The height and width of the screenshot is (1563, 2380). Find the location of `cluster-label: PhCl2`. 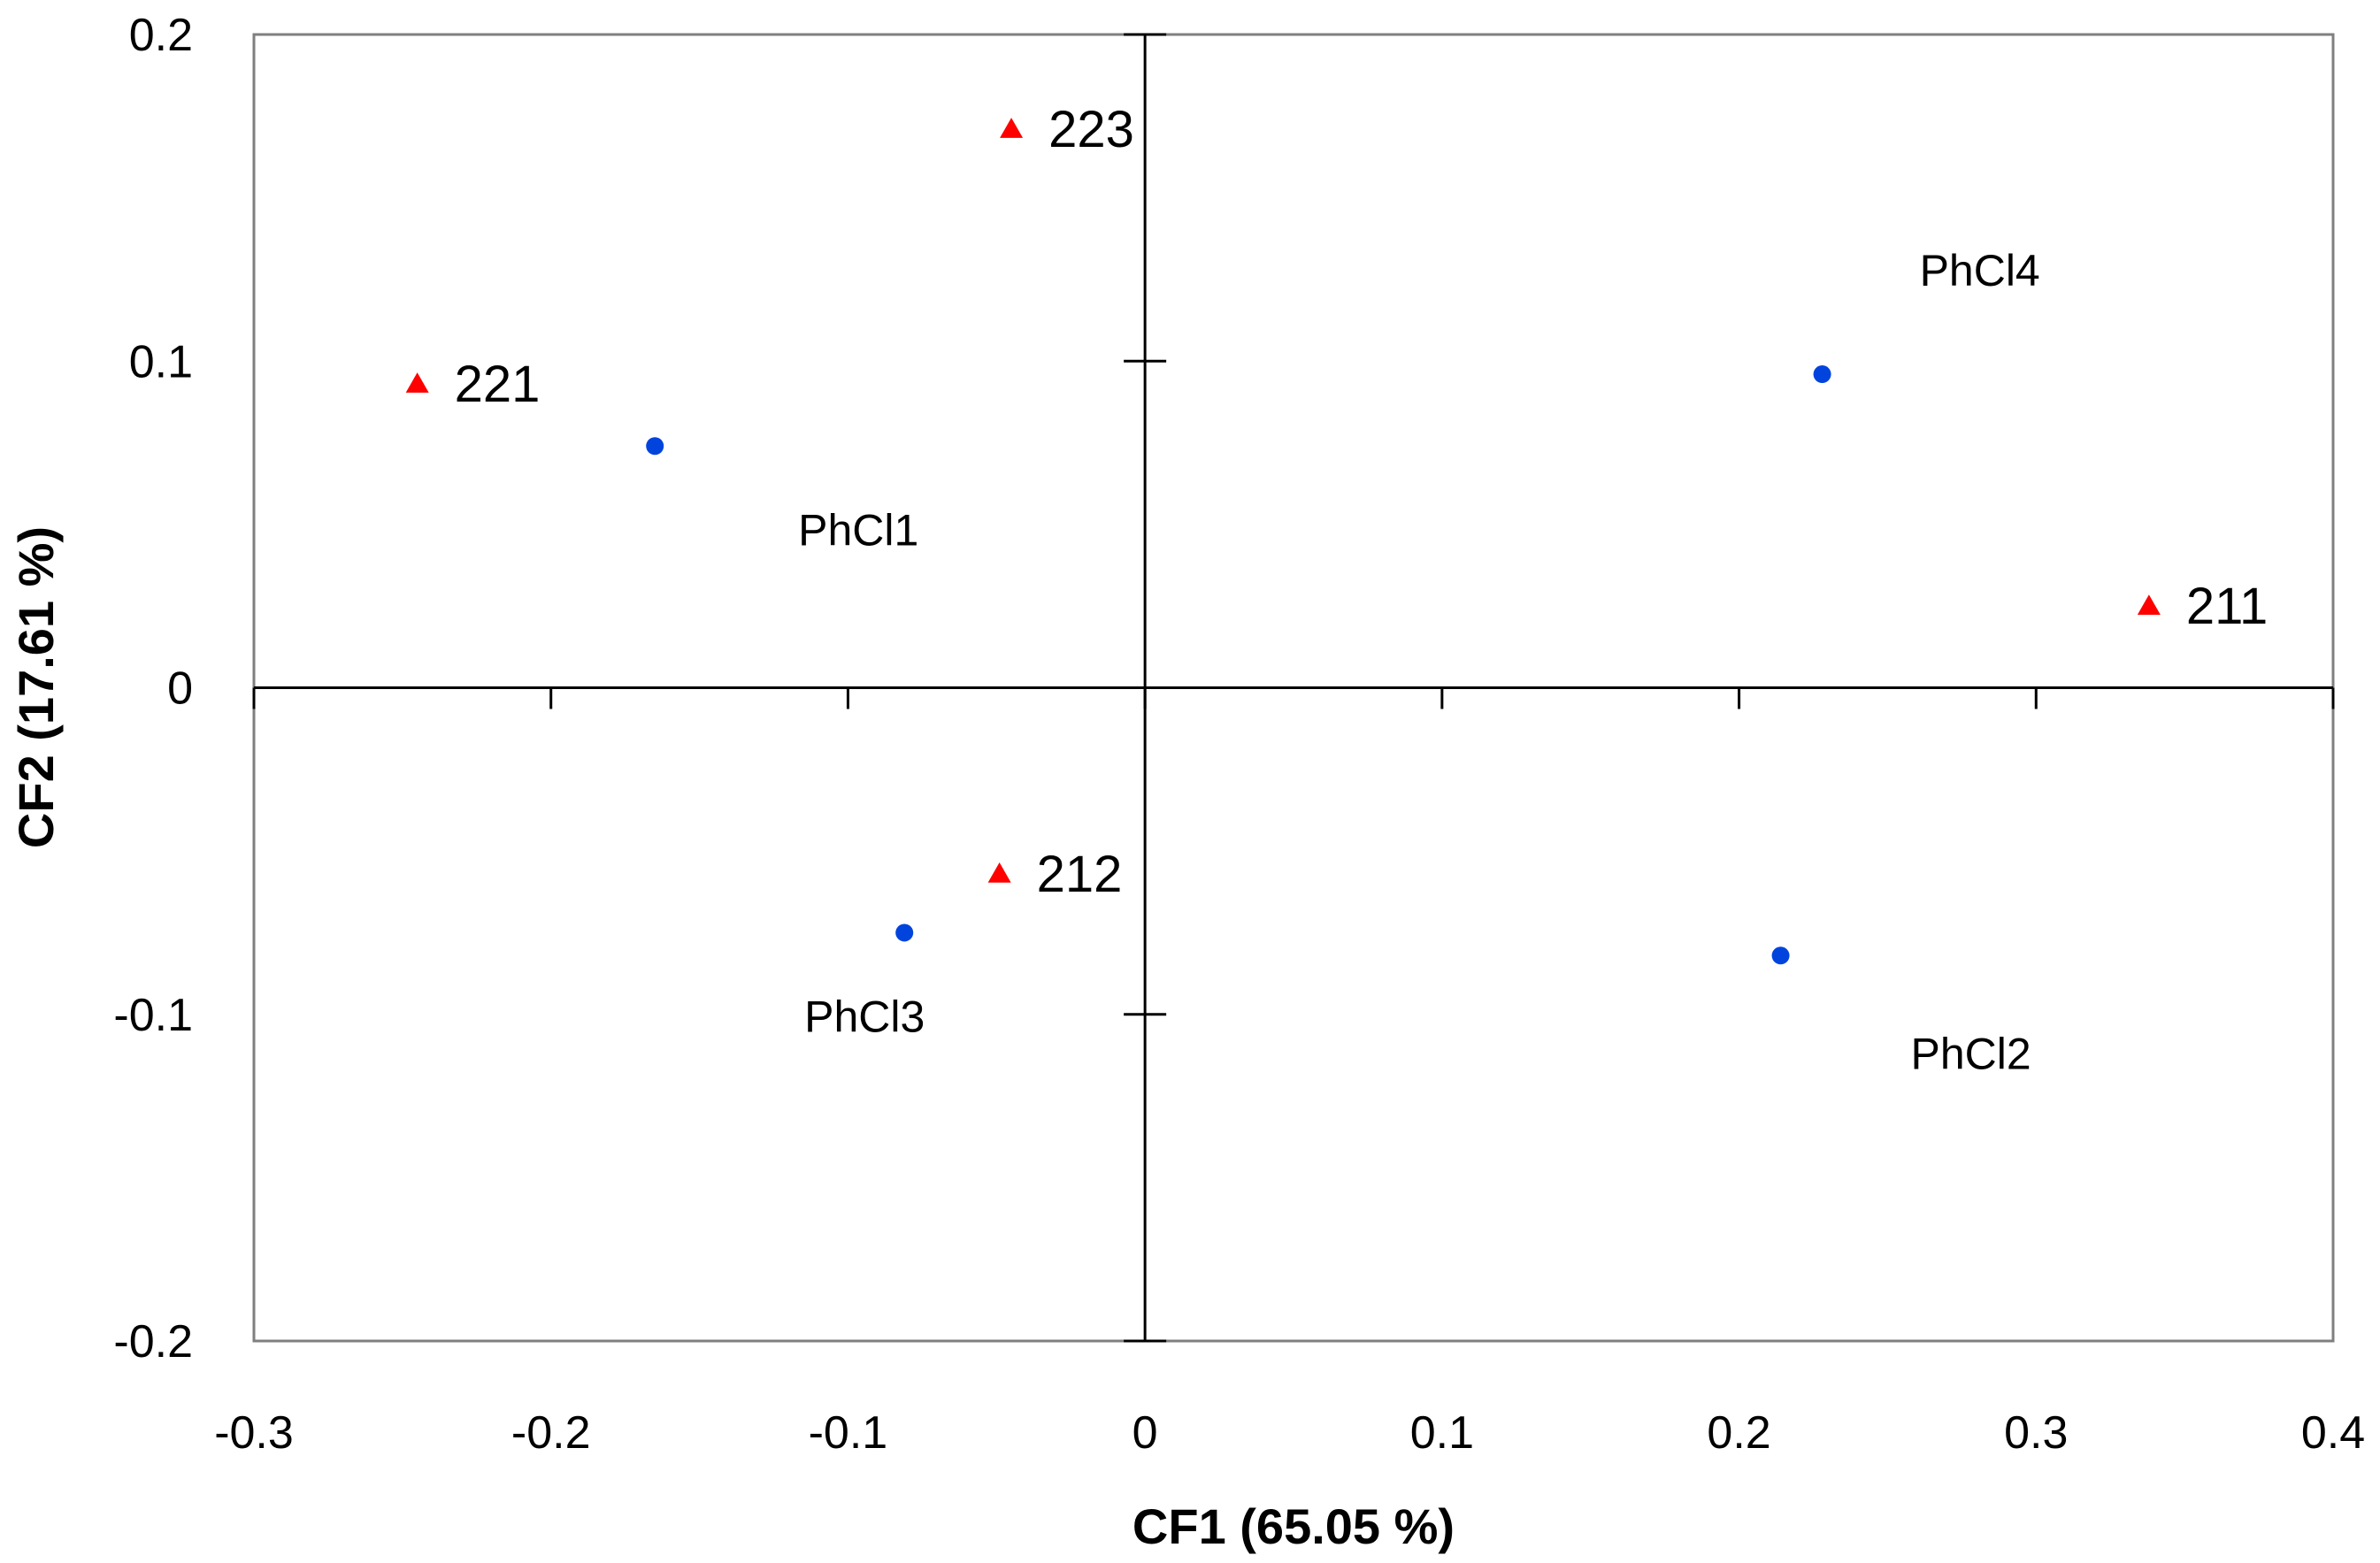

cluster-label: PhCl2 is located at coordinates (1970, 1053).